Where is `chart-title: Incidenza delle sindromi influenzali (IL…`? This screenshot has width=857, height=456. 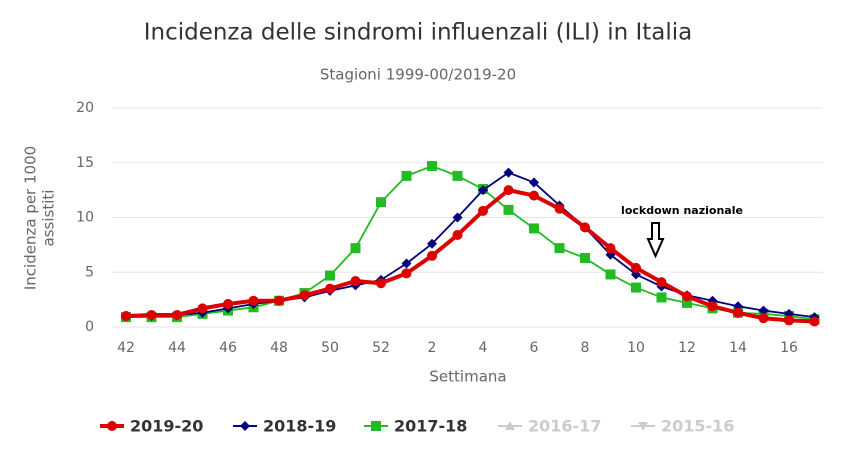 chart-title: Incidenza delle sindromi influenzali (IL… is located at coordinates (418, 33).